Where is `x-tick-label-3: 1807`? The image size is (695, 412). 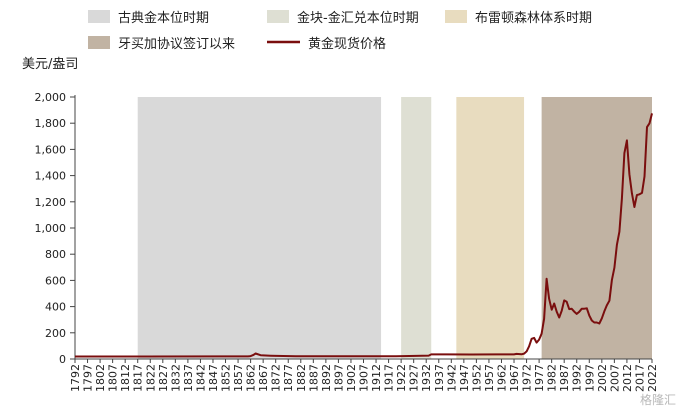 x-tick-label-3: 1807 is located at coordinates (113, 378).